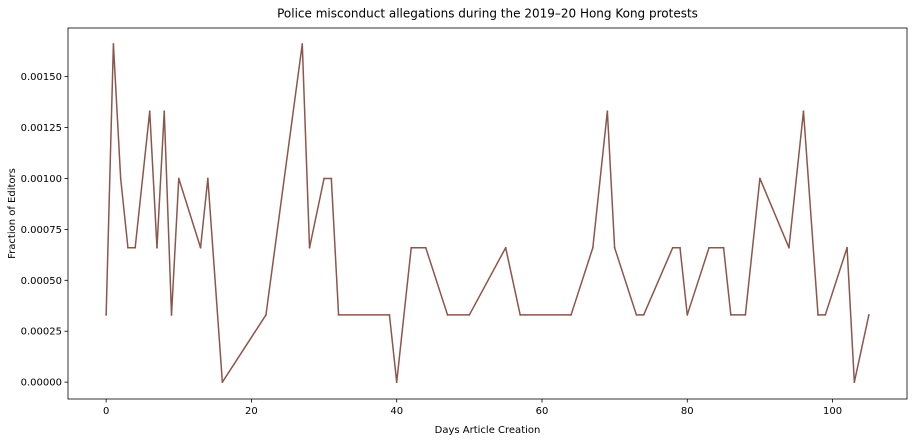 The image size is (913, 441). What do you see at coordinates (41, 281) in the screenshot?
I see `y-tick-label: 0.00050` at bounding box center [41, 281].